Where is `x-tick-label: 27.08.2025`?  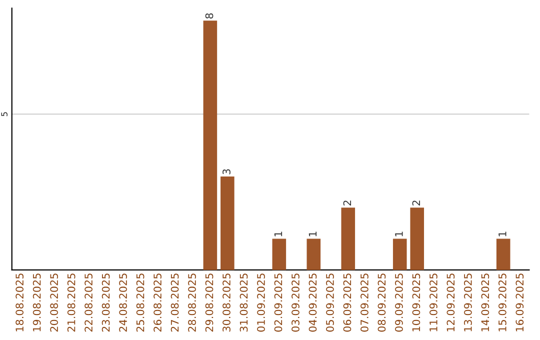 x-tick-label: 27.08.2025 is located at coordinates (174, 303).